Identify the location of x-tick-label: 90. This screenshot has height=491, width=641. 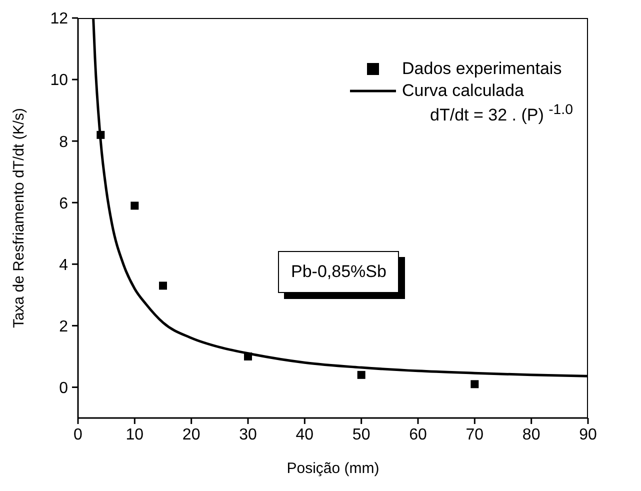
(588, 435).